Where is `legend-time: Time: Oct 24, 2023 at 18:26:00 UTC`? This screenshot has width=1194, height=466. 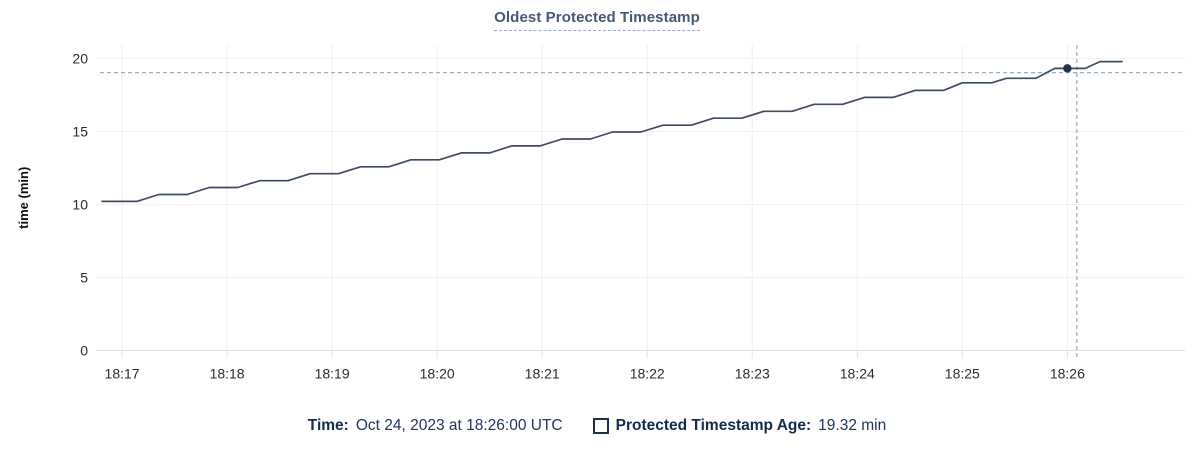
legend-time: Time: Oct 24, 2023 at 18:26:00 UTC is located at coordinates (435, 426).